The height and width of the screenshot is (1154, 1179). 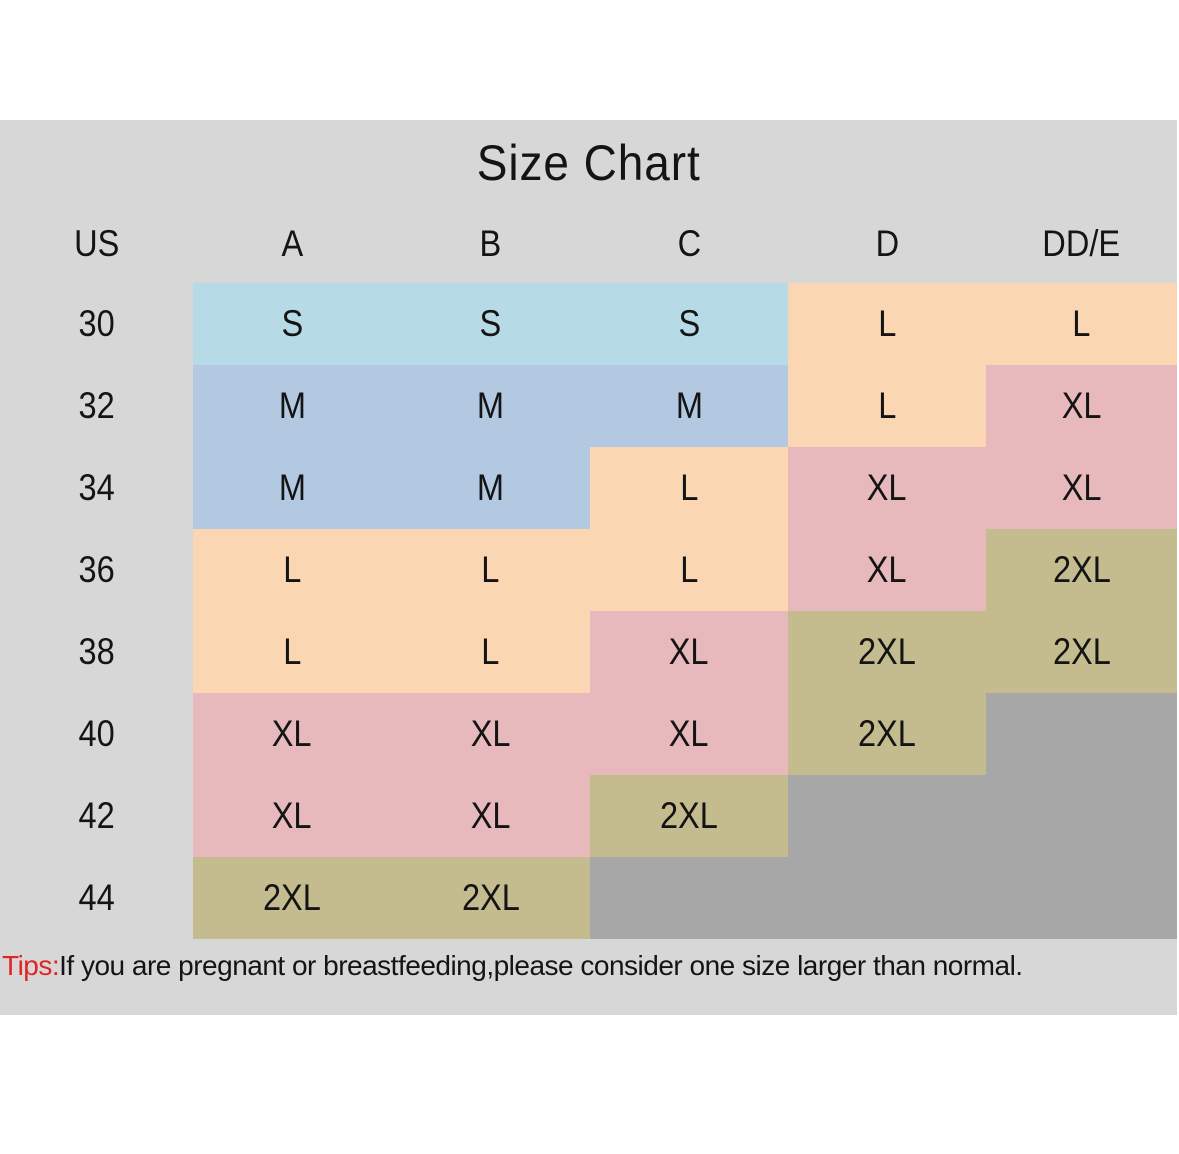 I want to click on row-label-44: 44, so click(x=96, y=898).